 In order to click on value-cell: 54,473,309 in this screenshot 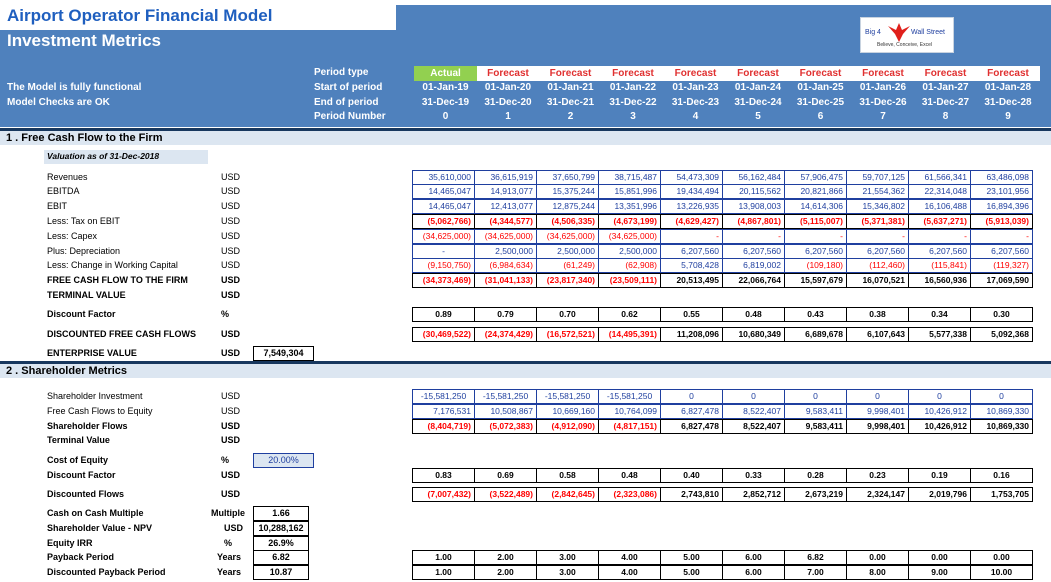, I will do `click(691, 177)`.